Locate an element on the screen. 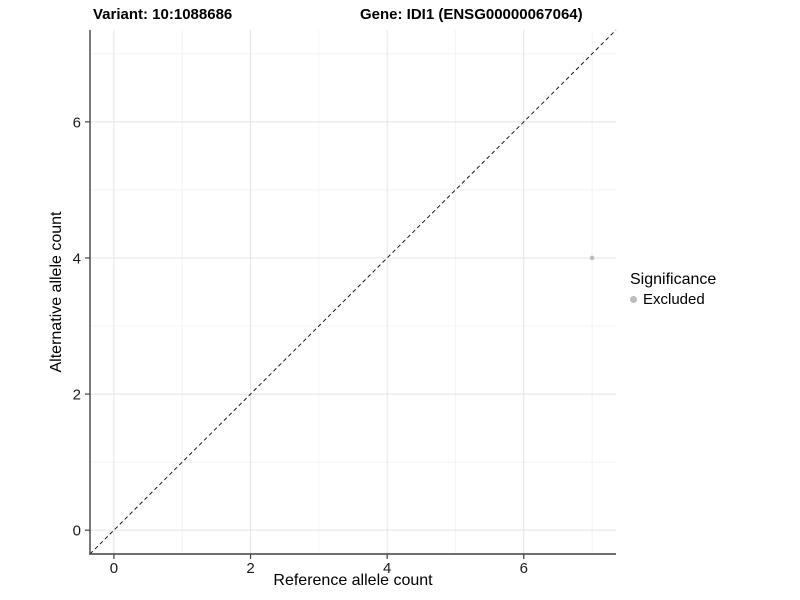 Image resolution: width=800 pixels, height=600 pixels. y-tick-label: 0 is located at coordinates (77, 531).